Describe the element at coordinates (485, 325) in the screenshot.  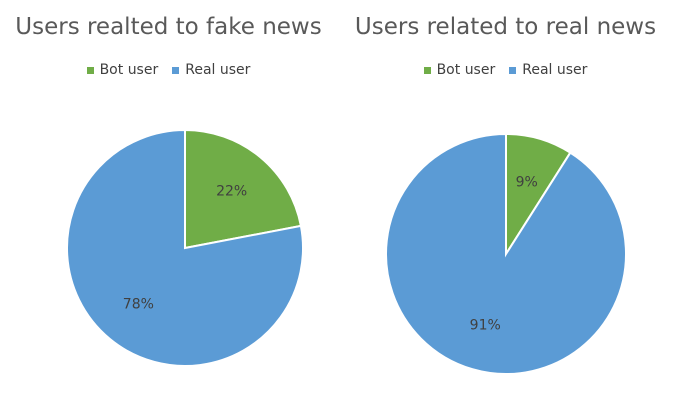
I see `slice-data-label: 91%` at that location.